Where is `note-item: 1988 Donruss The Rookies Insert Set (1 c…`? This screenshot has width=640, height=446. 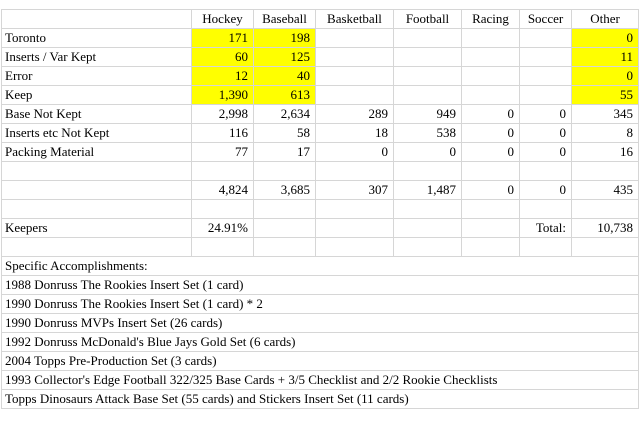 note-item: 1988 Donruss The Rookies Insert Set (1 c… is located at coordinates (320, 285).